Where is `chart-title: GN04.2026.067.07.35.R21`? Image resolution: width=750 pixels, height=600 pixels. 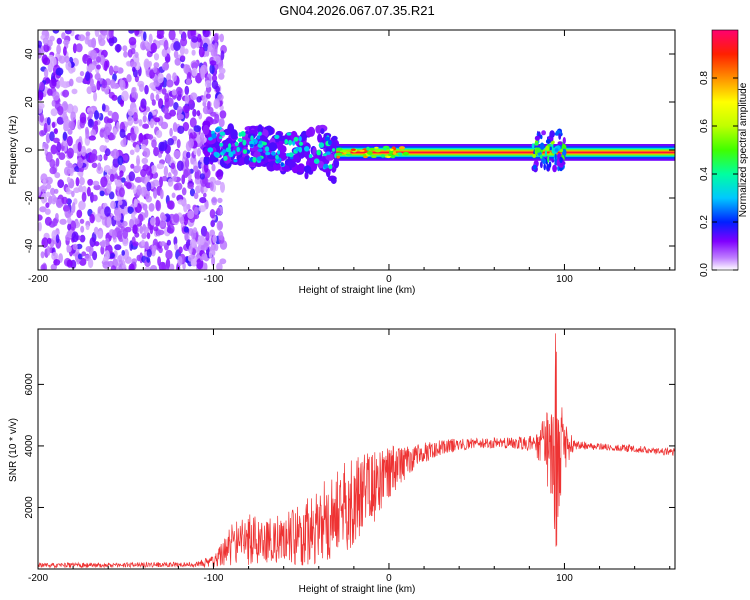 chart-title: GN04.2026.067.07.35.R21 is located at coordinates (356, 10).